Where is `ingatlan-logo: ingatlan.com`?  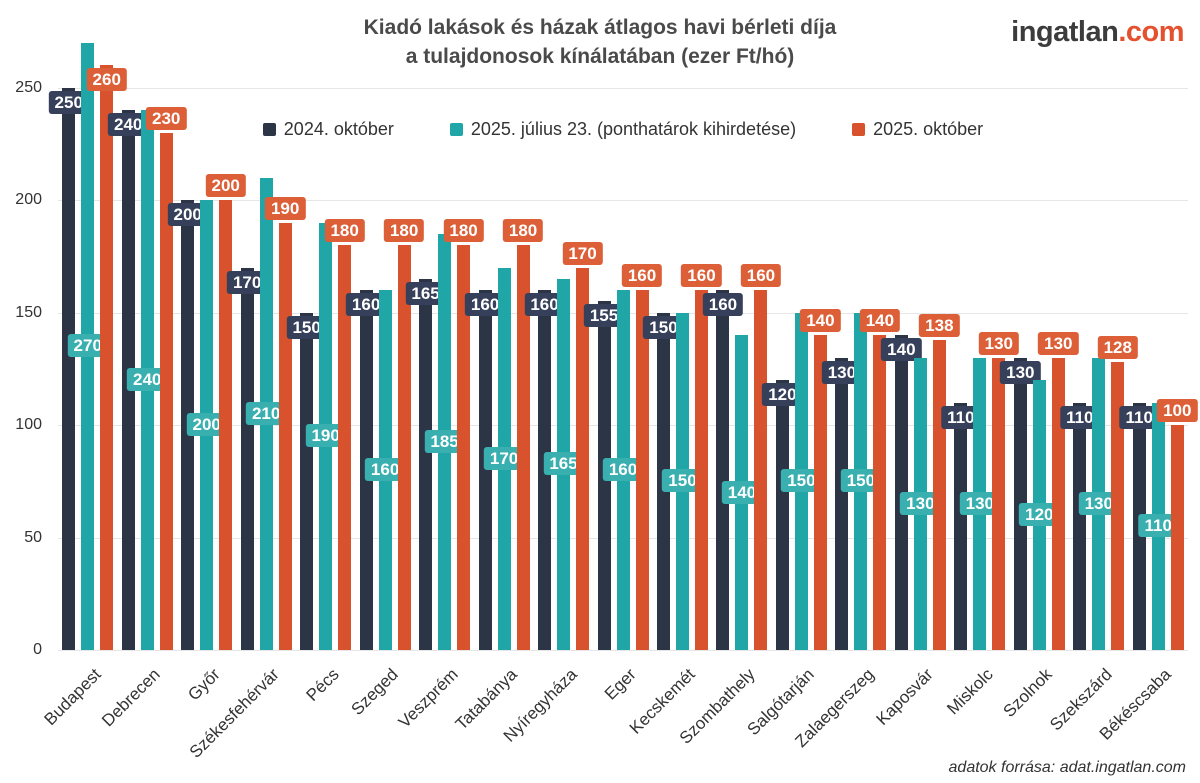
ingatlan-logo: ingatlan.com is located at coordinates (1097, 32).